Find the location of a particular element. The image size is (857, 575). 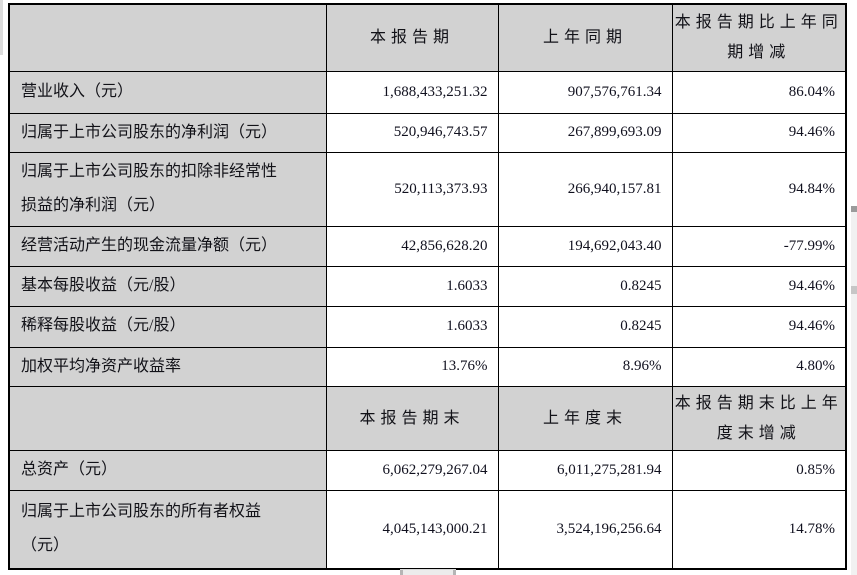

change-cell: 94.84% is located at coordinates (759, 189).